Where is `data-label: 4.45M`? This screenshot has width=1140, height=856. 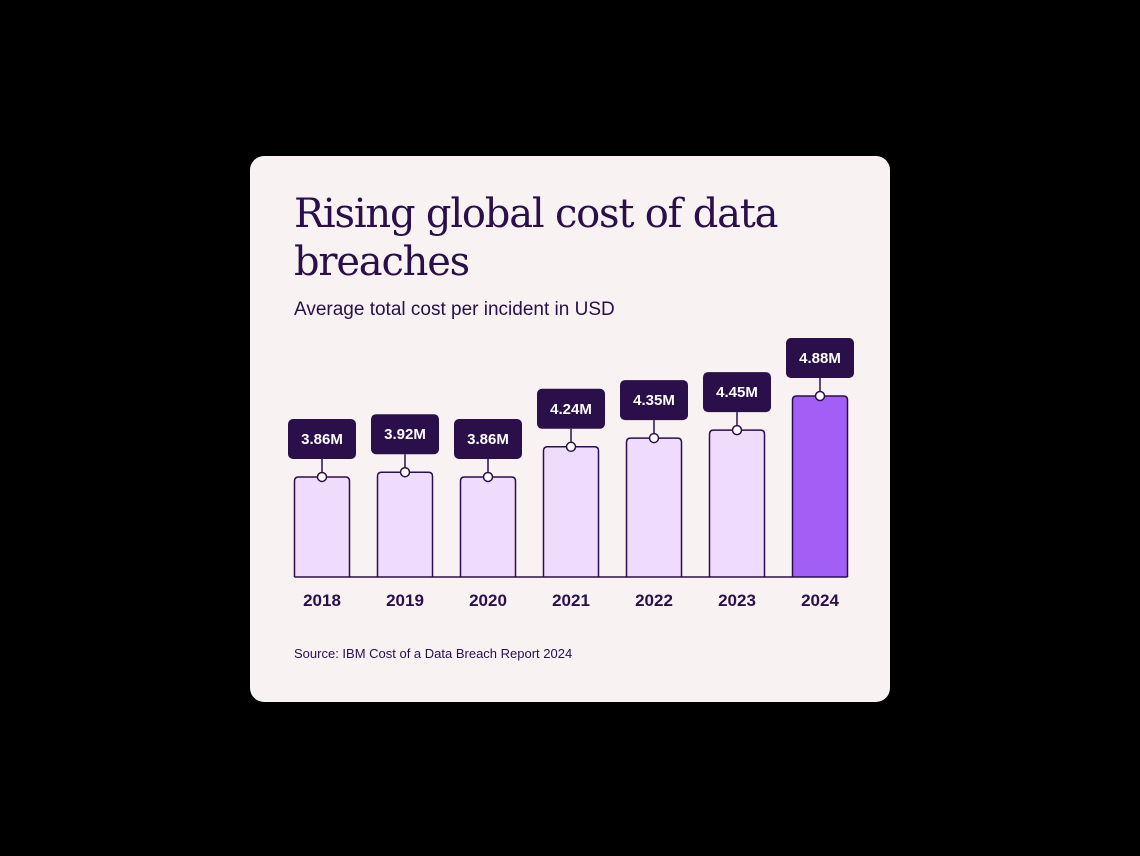
data-label: 4.45M is located at coordinates (737, 392).